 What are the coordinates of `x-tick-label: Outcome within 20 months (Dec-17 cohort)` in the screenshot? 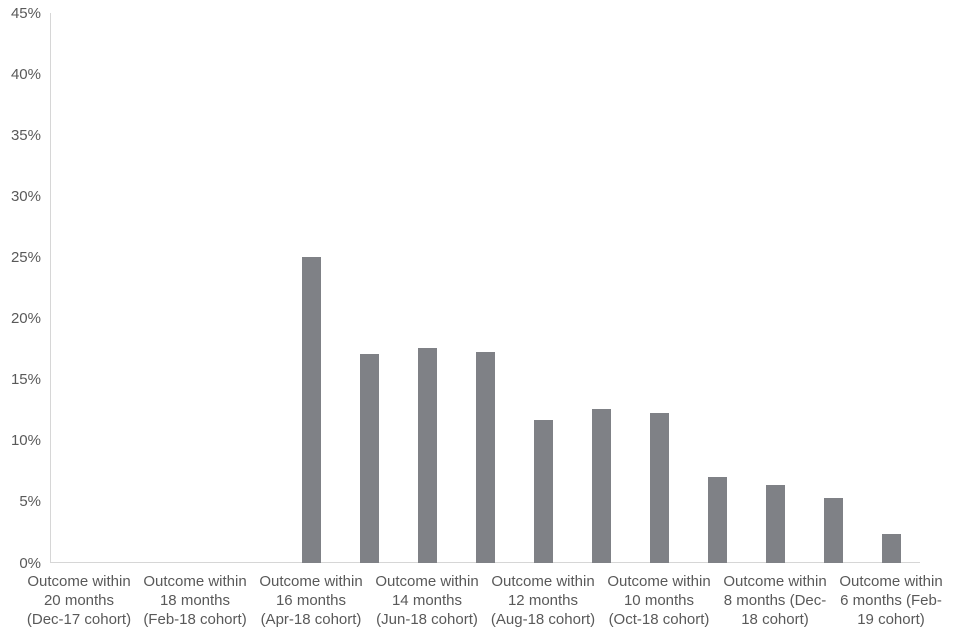 It's located at (79, 600).